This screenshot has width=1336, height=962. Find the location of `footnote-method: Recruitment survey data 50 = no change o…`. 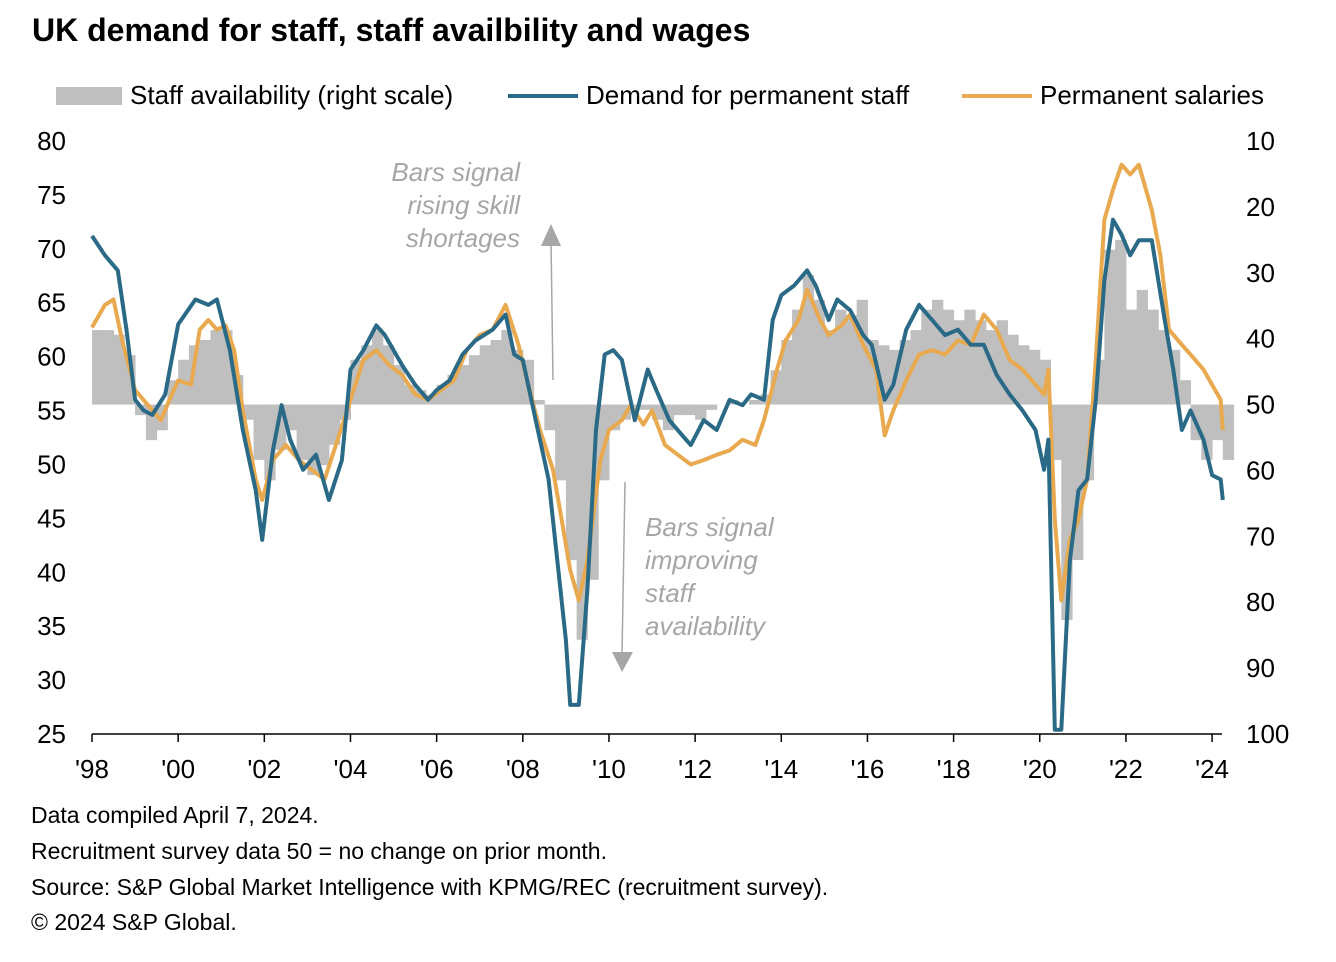

footnote-method: Recruitment survey data 50 = no change o… is located at coordinates (319, 851).